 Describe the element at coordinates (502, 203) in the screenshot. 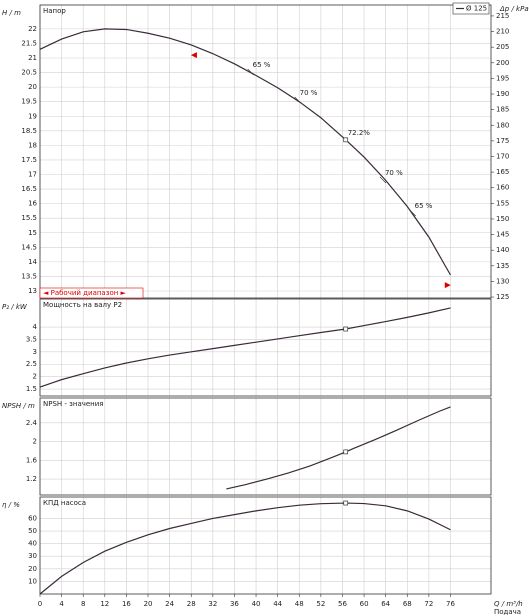

I see `y2-tick-label: 155` at that location.